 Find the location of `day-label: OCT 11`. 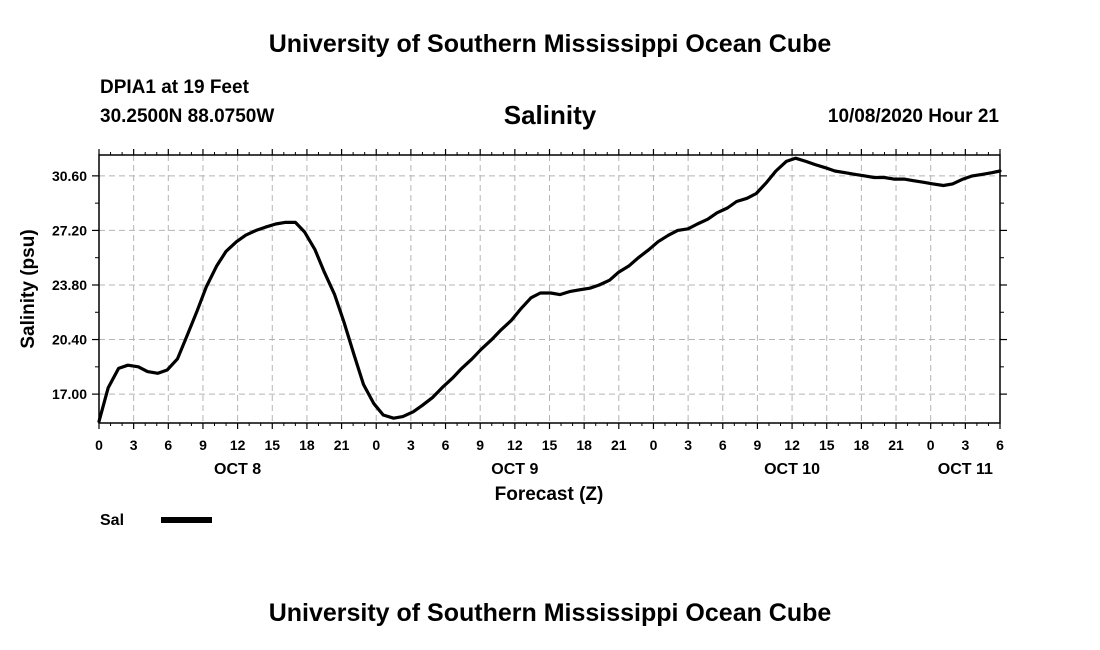

day-label: OCT 11 is located at coordinates (965, 469).